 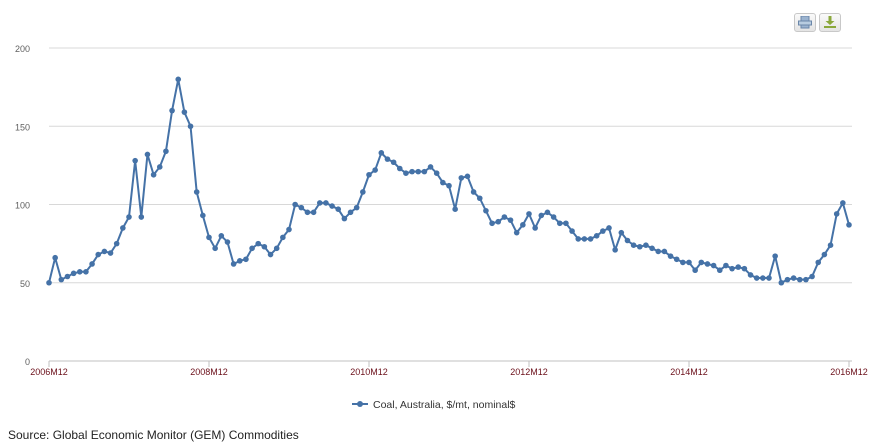 What do you see at coordinates (444, 405) in the screenshot?
I see `legend-label: Coal, Australia, $/mt, nominal$` at bounding box center [444, 405].